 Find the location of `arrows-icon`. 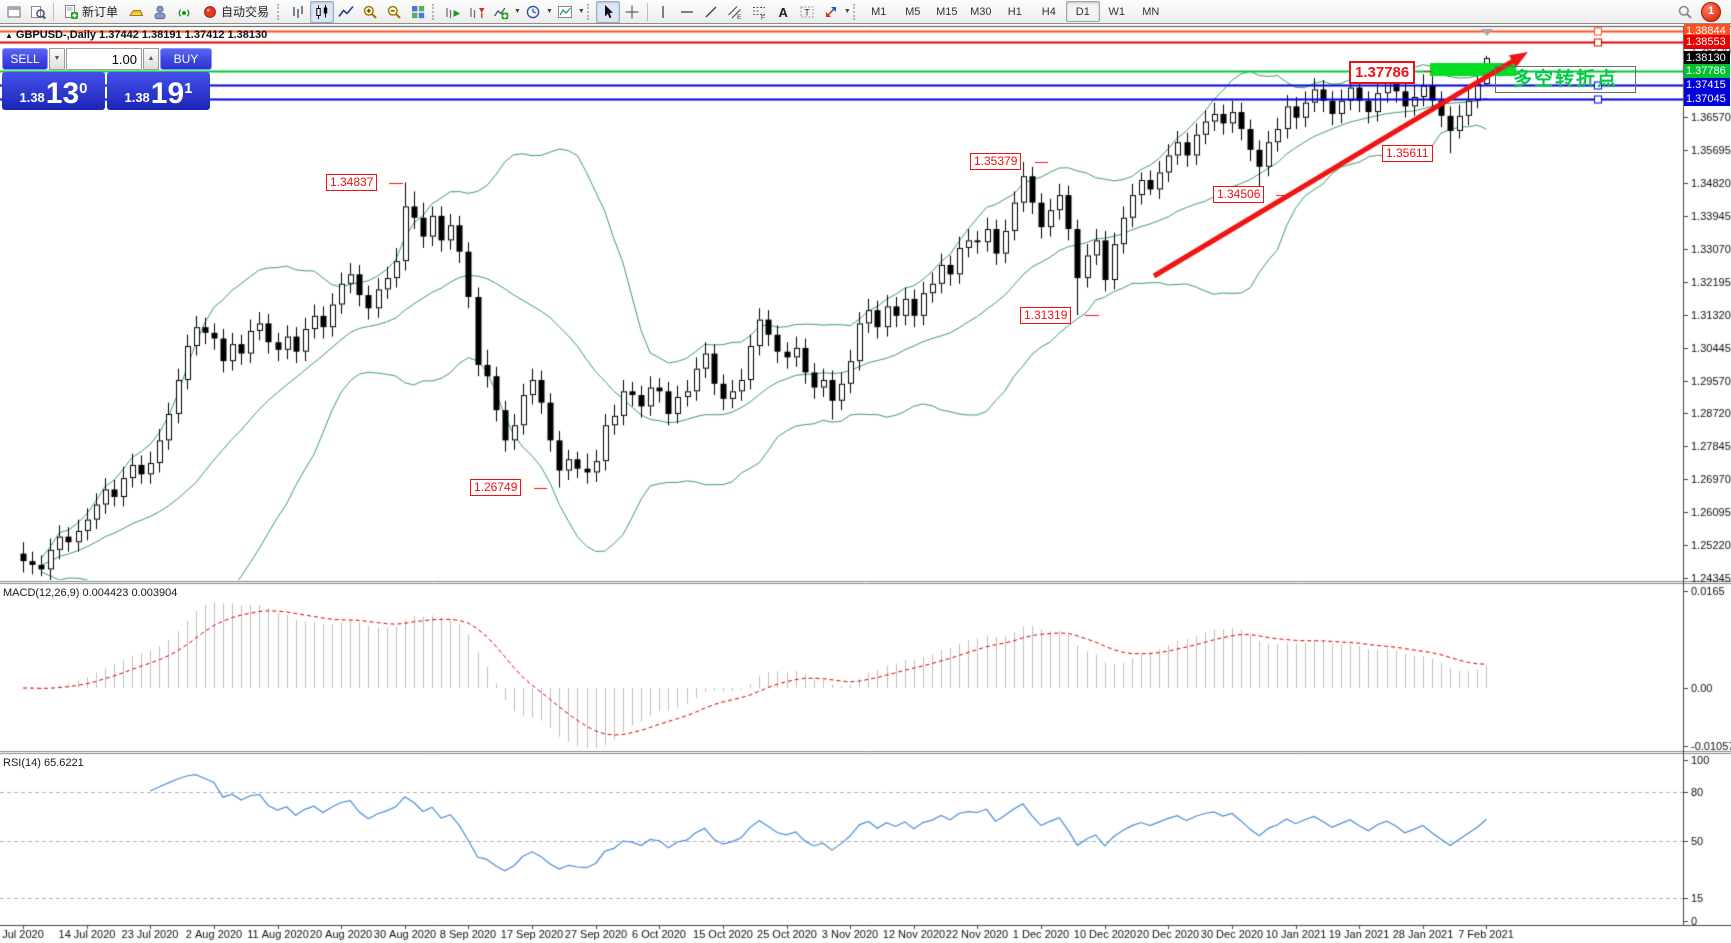

arrows-icon is located at coordinates (830, 11).